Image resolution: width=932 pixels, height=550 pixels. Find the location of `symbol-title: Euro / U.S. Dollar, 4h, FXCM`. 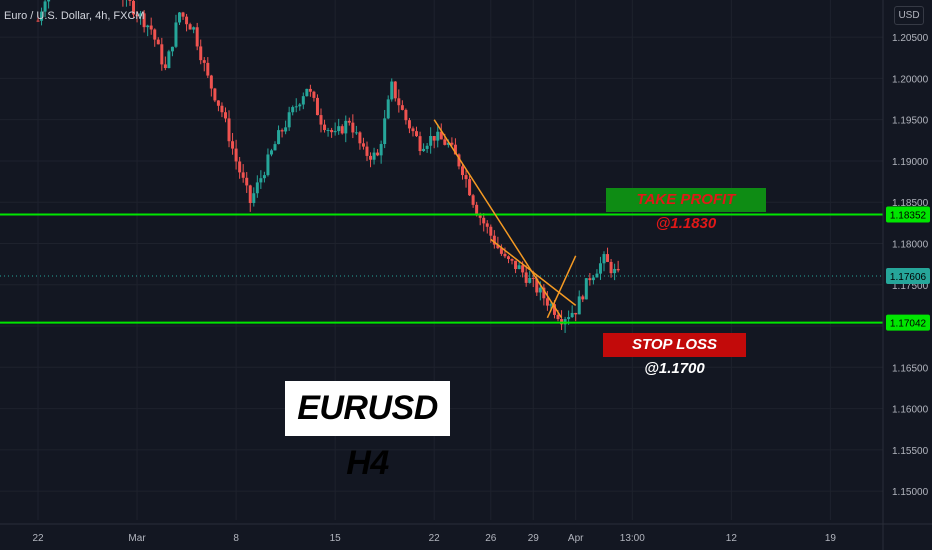

symbol-title: Euro / U.S. Dollar, 4h, FXCM is located at coordinates (74, 16).